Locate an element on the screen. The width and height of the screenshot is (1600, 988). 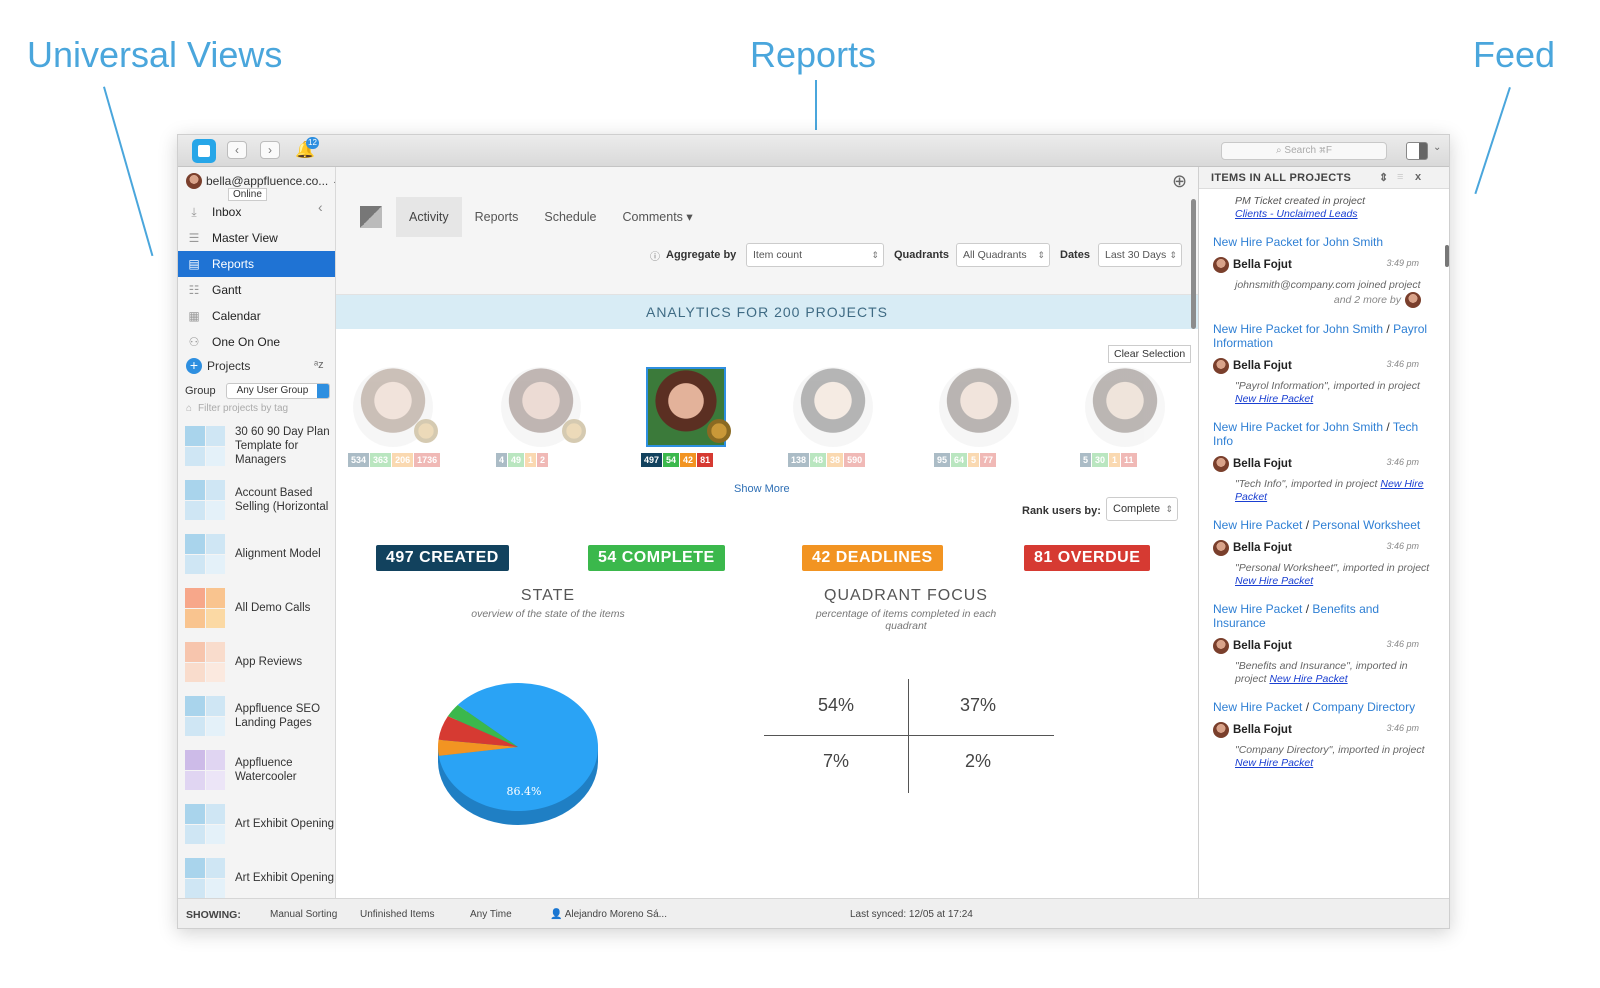
sidebar-item-gantt: ☷ Gantt is located at coordinates (256, 290).